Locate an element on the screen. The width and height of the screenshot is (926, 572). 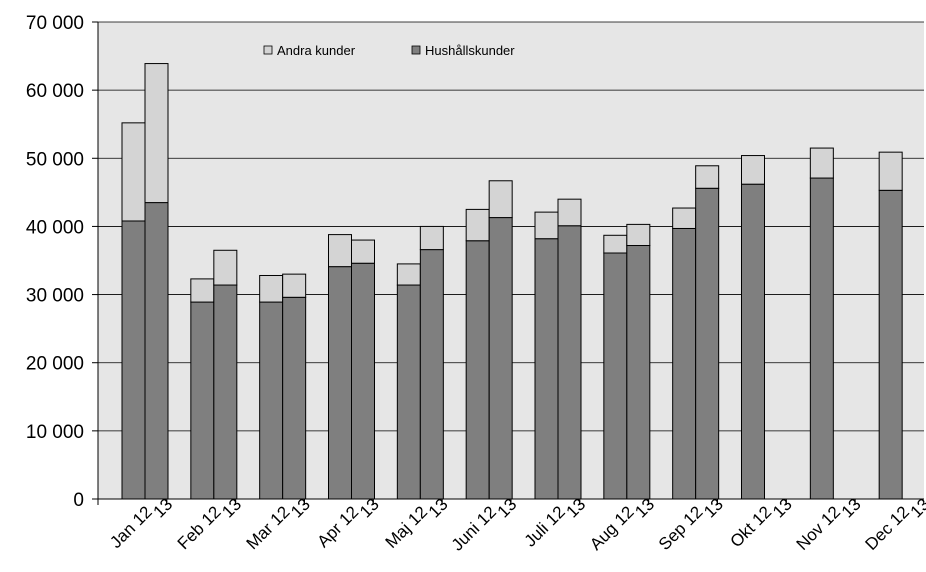
x-tick-label-text: Jan 12 is located at coordinates (131, 527).